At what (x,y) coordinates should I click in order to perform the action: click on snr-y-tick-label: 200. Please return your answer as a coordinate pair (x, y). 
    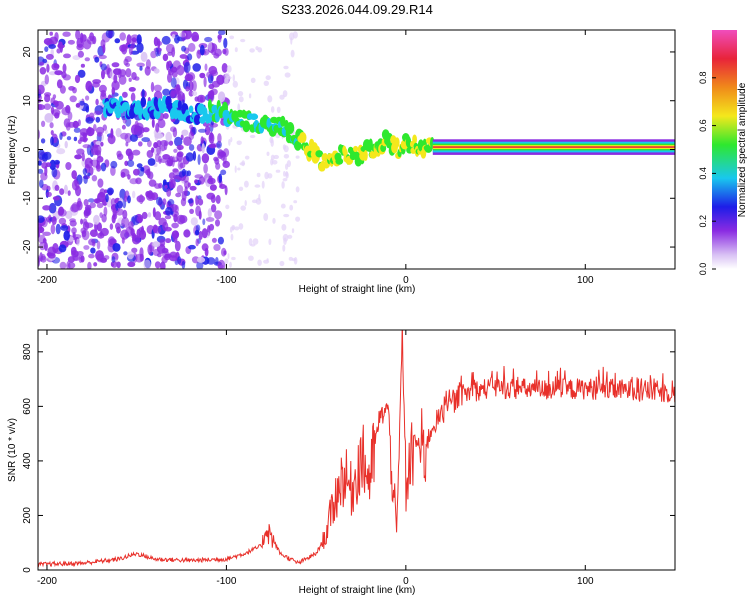
    Looking at the image, I should click on (27, 515).